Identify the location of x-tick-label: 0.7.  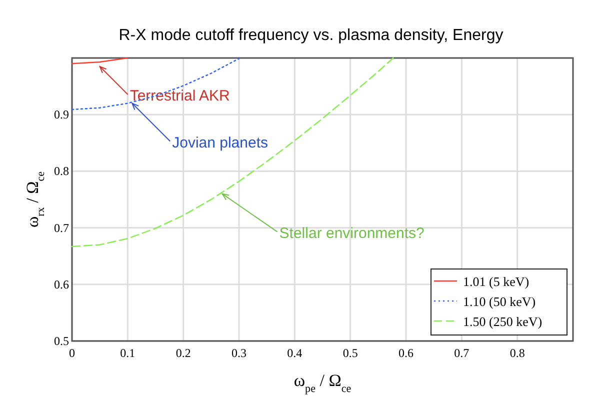
(462, 353).